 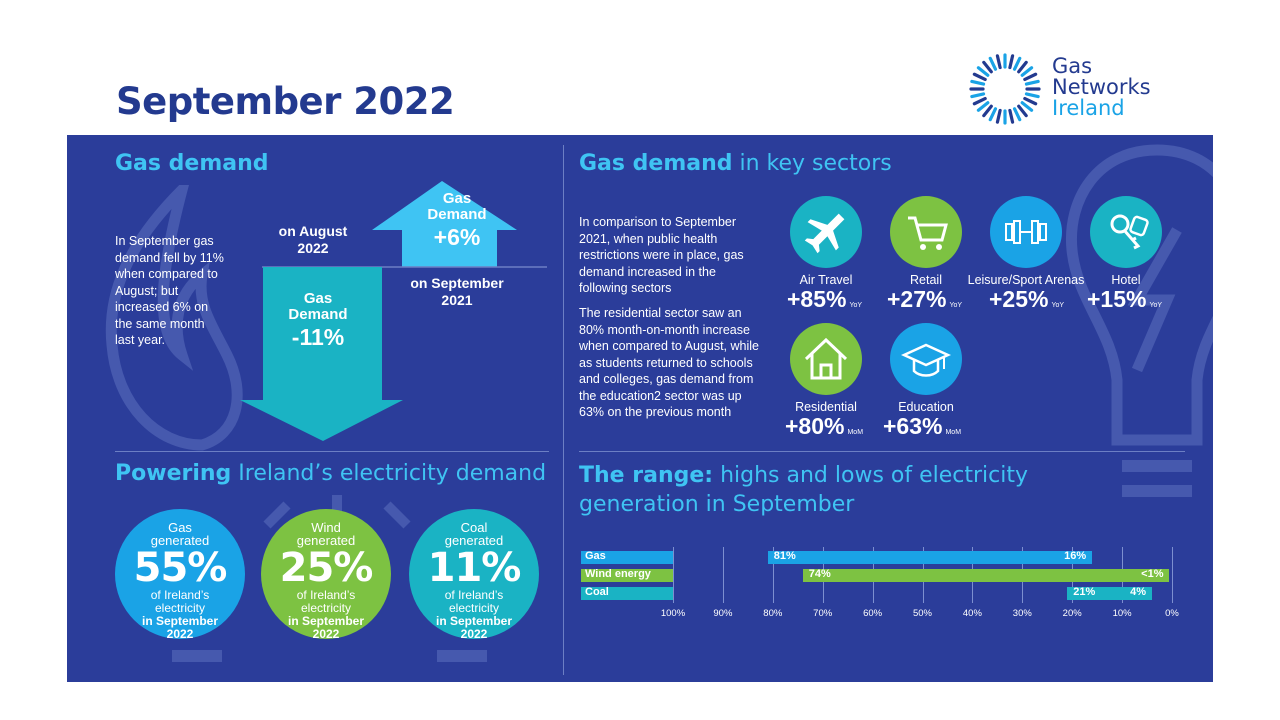 I want to click on up-arrow-caption-line2: 2021, so click(x=457, y=300).